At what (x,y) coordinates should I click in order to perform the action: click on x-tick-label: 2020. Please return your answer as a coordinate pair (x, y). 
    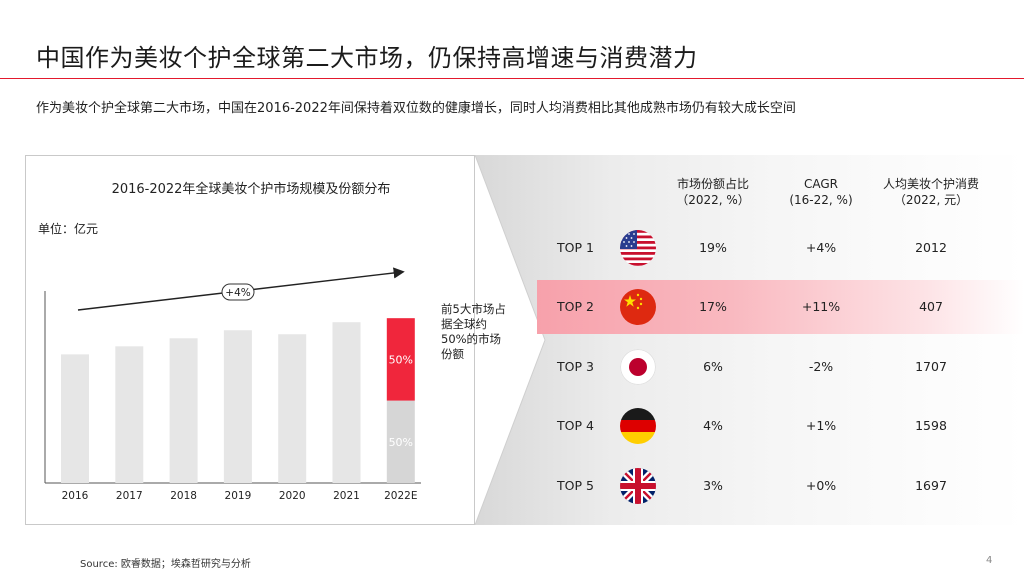
    Looking at the image, I should click on (292, 496).